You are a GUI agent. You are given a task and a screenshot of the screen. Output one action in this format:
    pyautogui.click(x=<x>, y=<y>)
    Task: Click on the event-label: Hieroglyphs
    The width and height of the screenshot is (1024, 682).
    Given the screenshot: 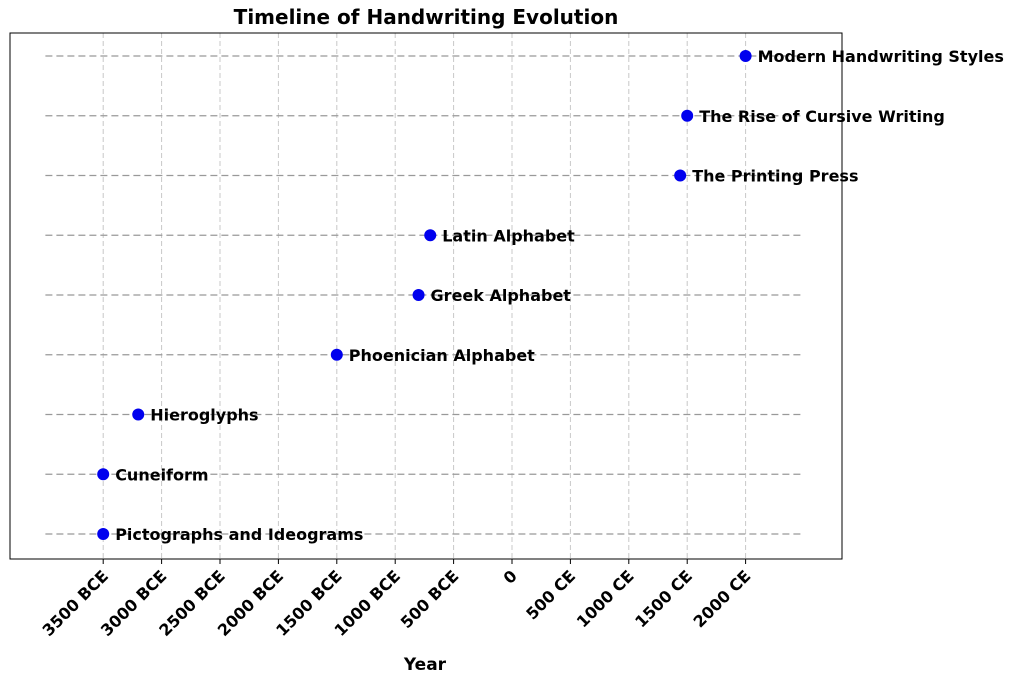 What is the action you would take?
    pyautogui.click(x=204, y=415)
    